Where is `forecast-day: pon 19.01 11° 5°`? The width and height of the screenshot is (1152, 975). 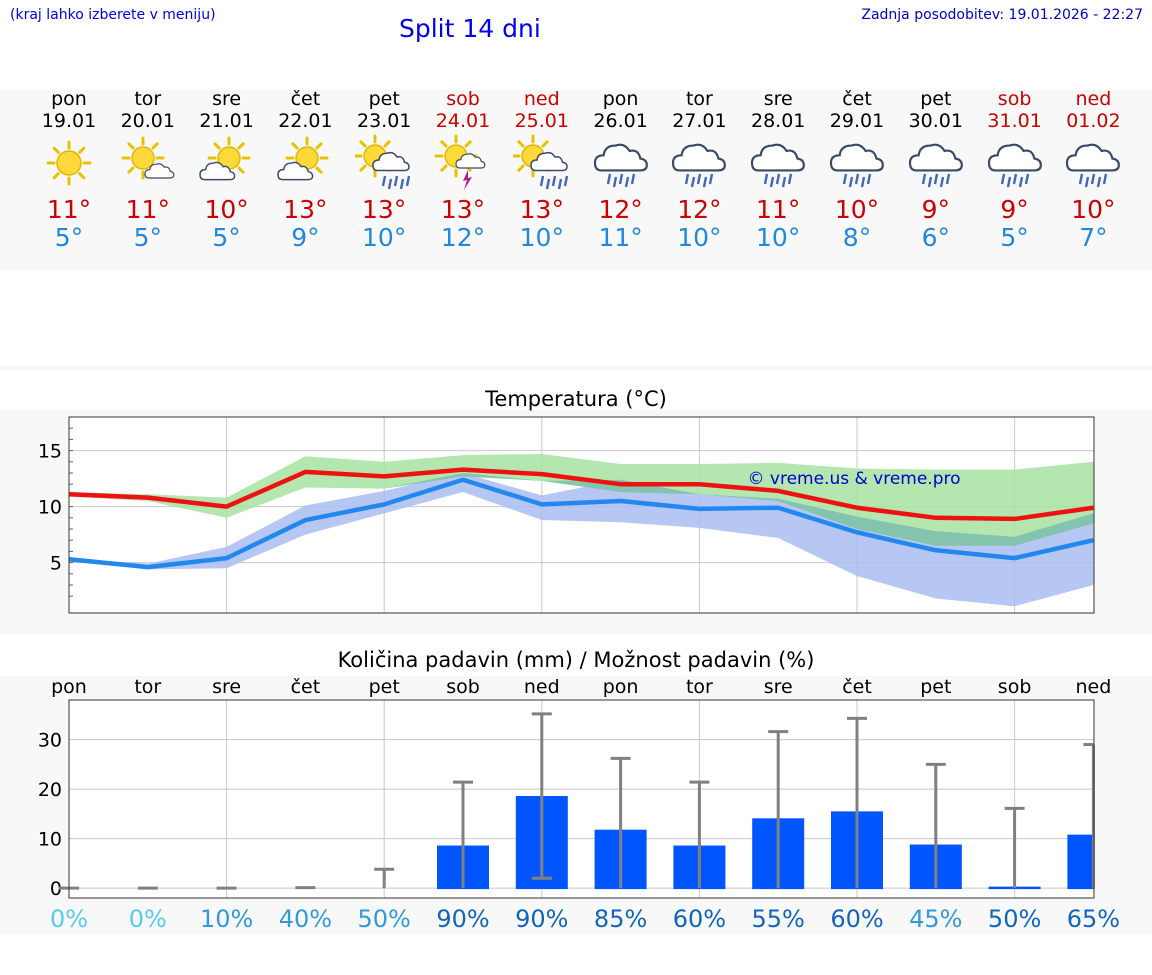 forecast-day: pon 19.01 11° 5° is located at coordinates (69, 170).